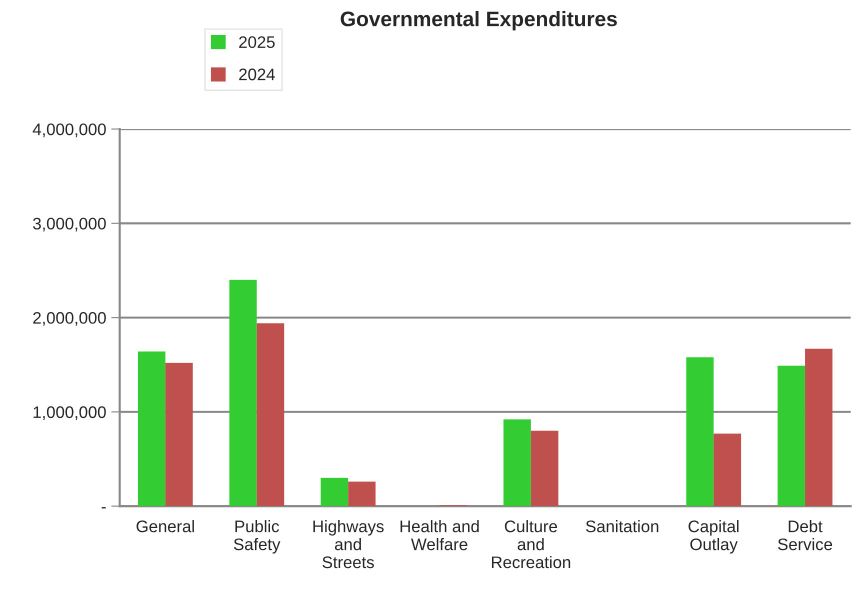 Image resolution: width=855 pixels, height=592 pixels. I want to click on y-tick-label: 2,000,000, so click(69, 319).